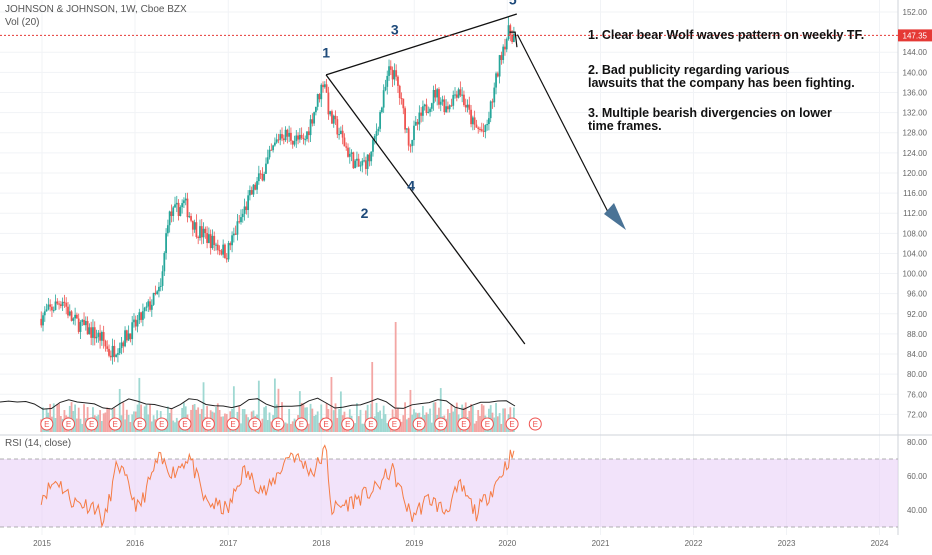 This screenshot has width=932, height=555. Describe the element at coordinates (917, 476) in the screenshot. I see `rsi-axis-tick: 60.00` at that location.